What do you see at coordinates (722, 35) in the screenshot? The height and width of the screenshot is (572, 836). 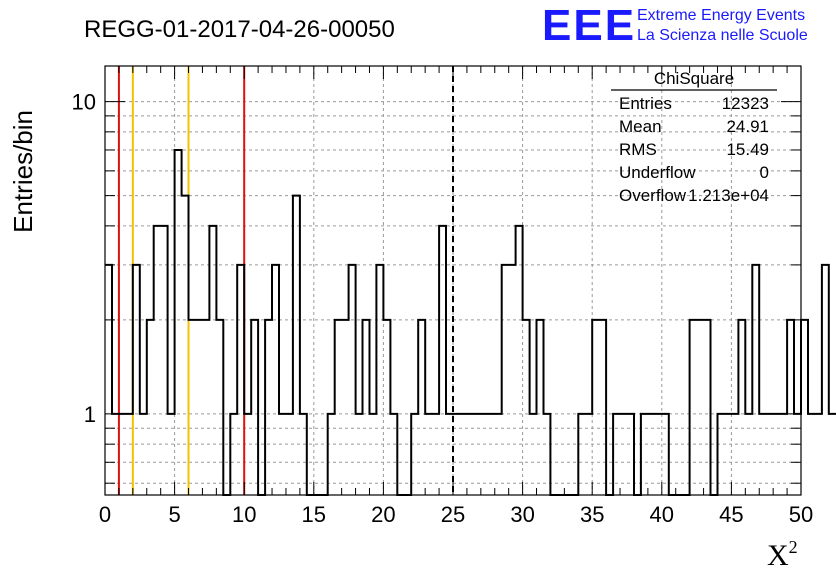 I see `org-name-line2: La Scienza nelle Scuole` at bounding box center [722, 35].